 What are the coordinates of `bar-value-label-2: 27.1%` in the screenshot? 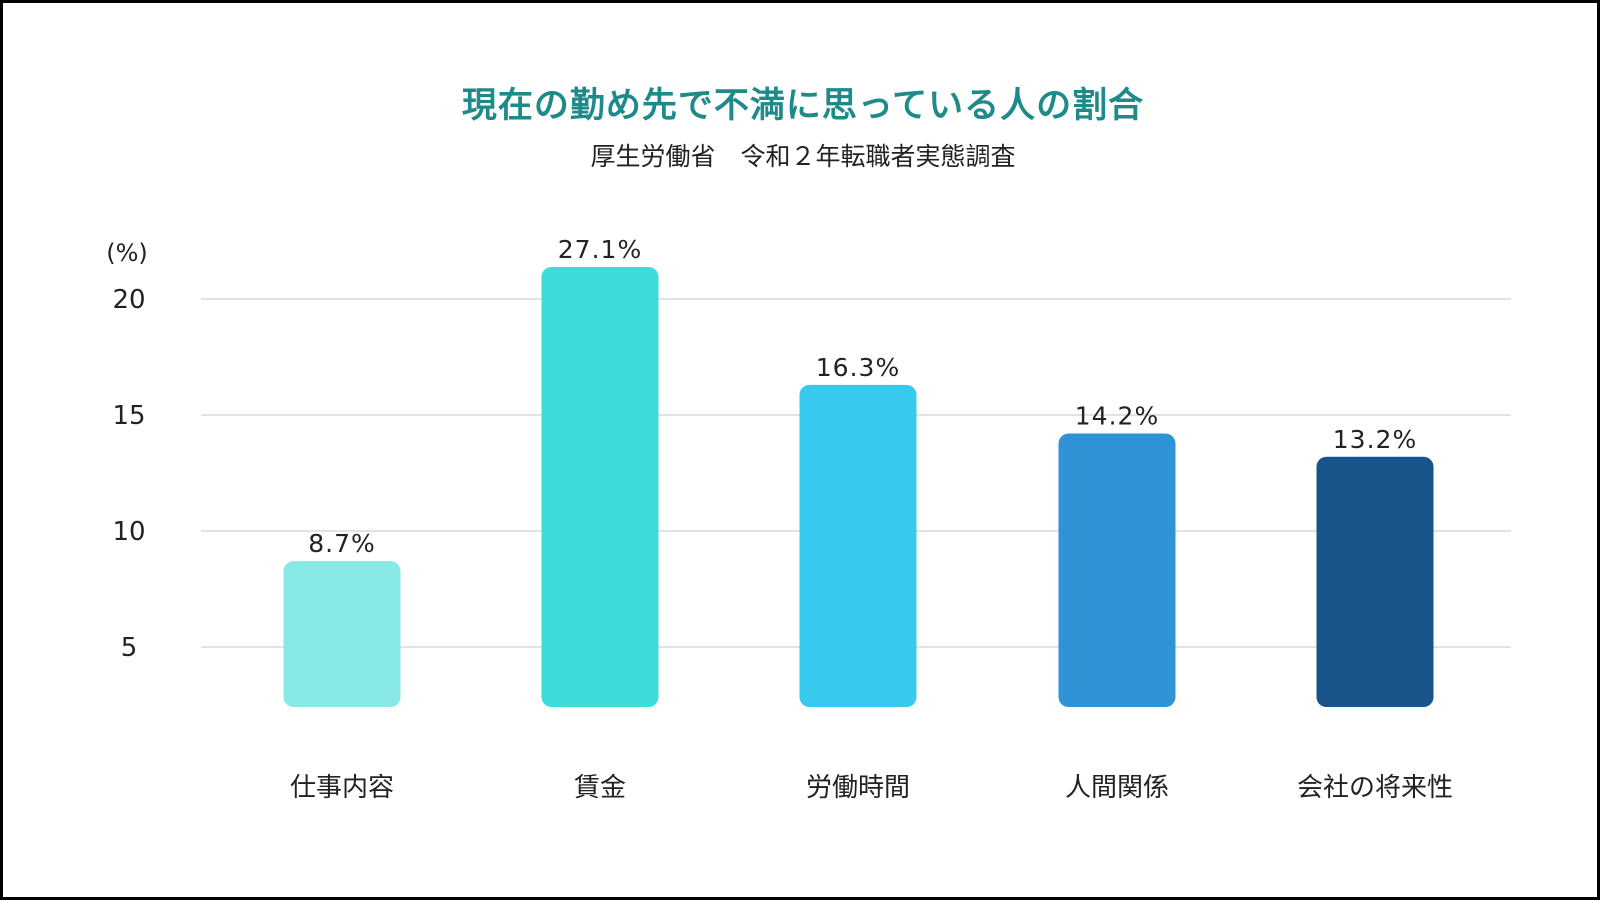 It's located at (600, 249).